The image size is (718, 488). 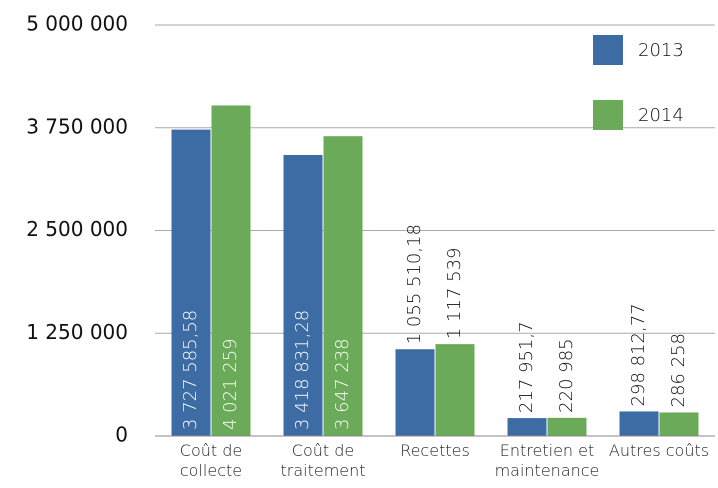 I want to click on legend-label: 2013, so click(x=661, y=50).